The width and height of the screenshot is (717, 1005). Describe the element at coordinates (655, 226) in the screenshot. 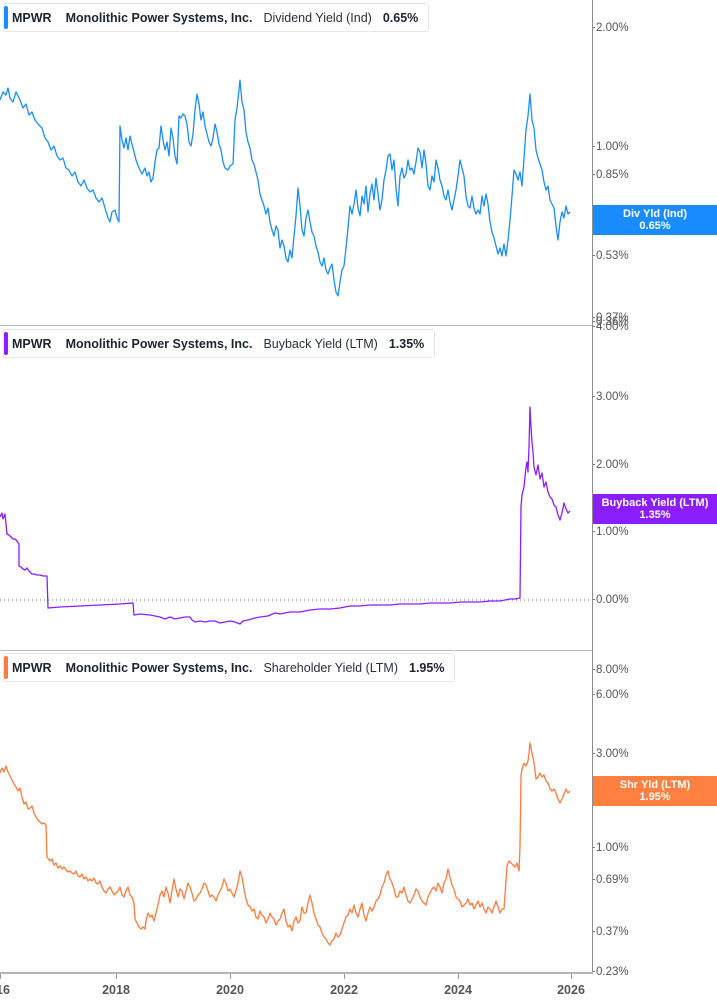

I see `badge-value: 0.65%` at that location.